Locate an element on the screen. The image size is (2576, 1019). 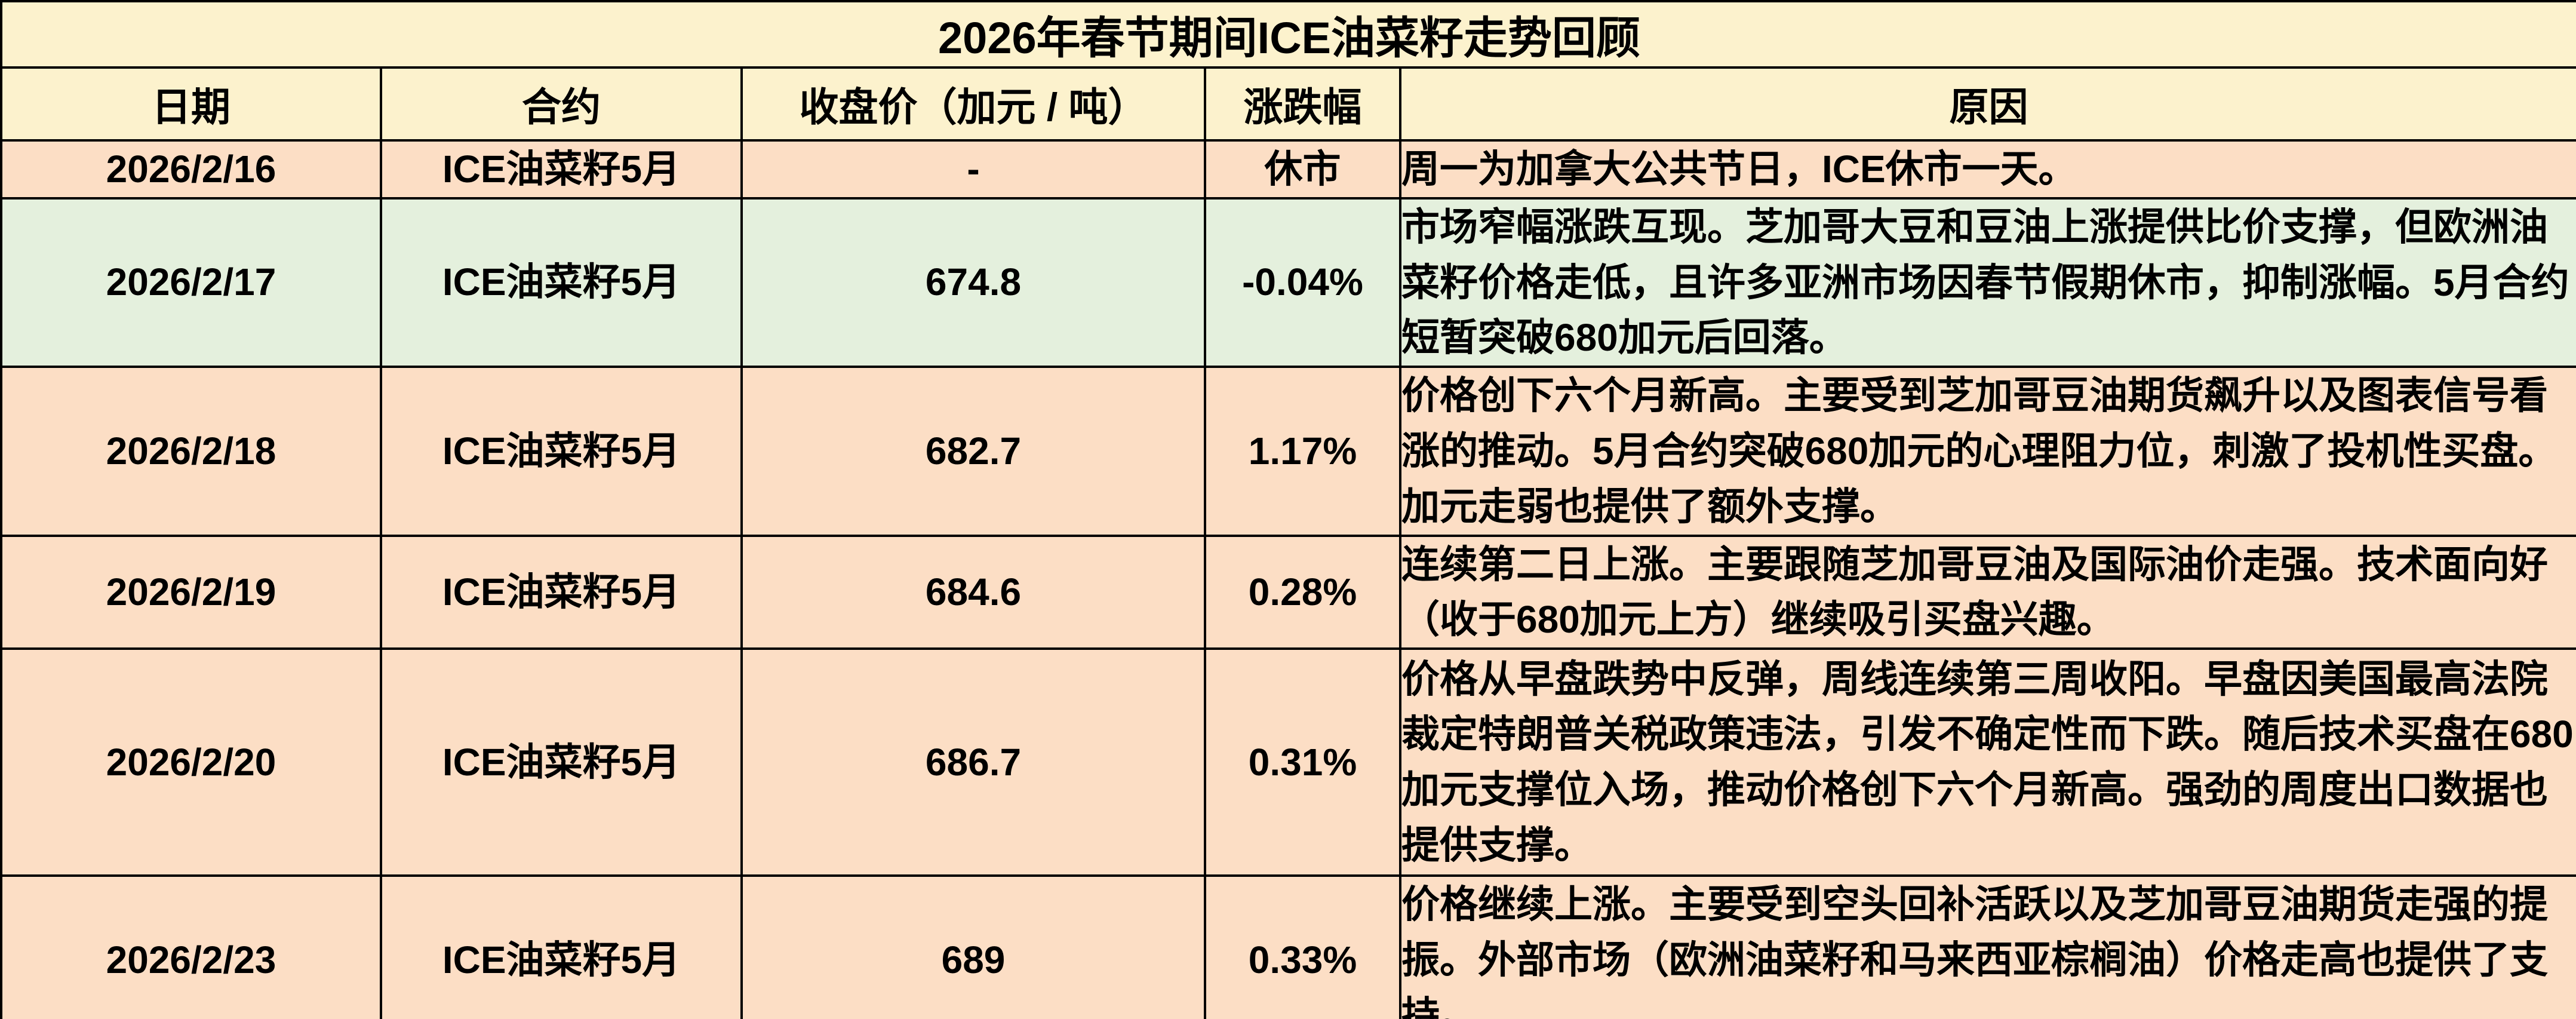
cell-date: 2026/2/19 is located at coordinates (191, 592).